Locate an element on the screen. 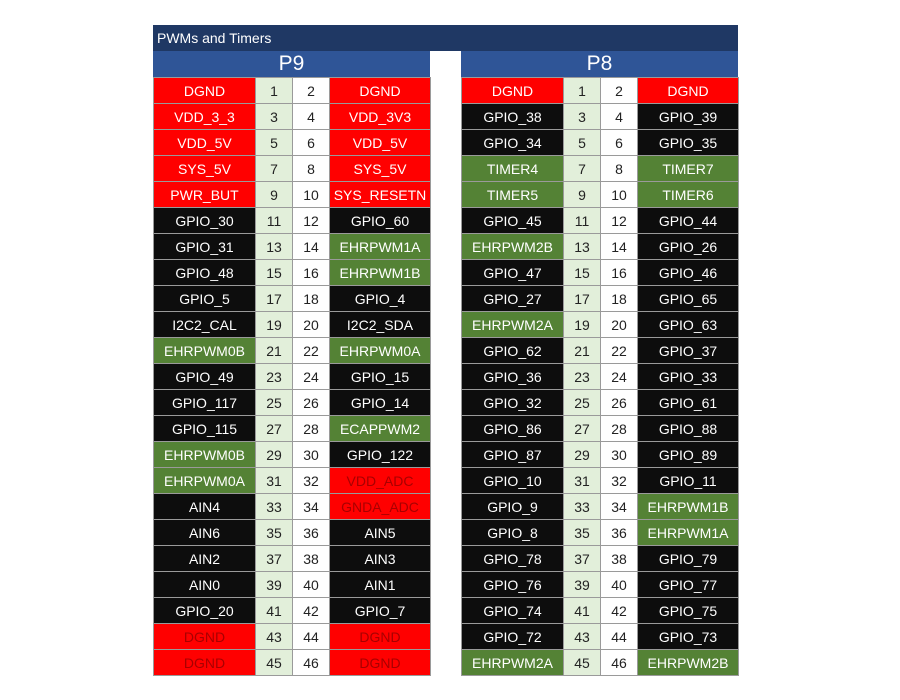  left-signal-cell: GPIO_10 is located at coordinates (512, 480).